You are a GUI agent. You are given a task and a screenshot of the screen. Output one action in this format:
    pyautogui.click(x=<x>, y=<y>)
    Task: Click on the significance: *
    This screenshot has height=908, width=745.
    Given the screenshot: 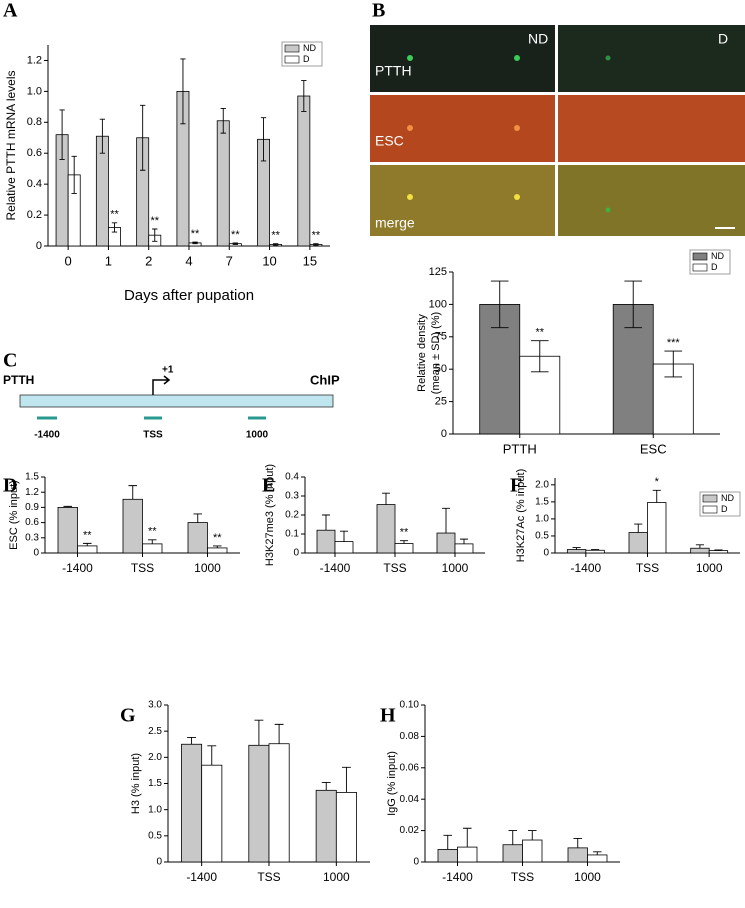 What is the action you would take?
    pyautogui.click(x=657, y=482)
    